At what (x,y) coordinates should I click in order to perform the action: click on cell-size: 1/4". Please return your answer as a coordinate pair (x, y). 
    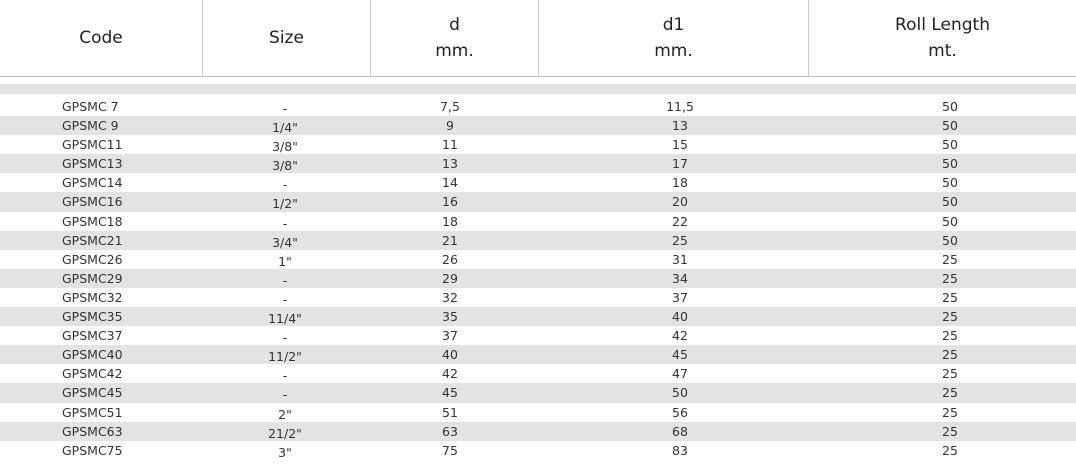
    Looking at the image, I should click on (285, 128).